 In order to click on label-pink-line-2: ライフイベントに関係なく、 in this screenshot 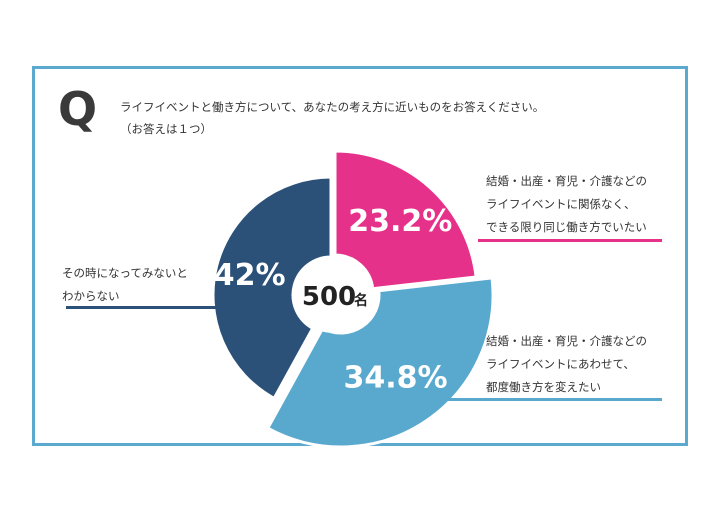, I will do `click(561, 204)`.